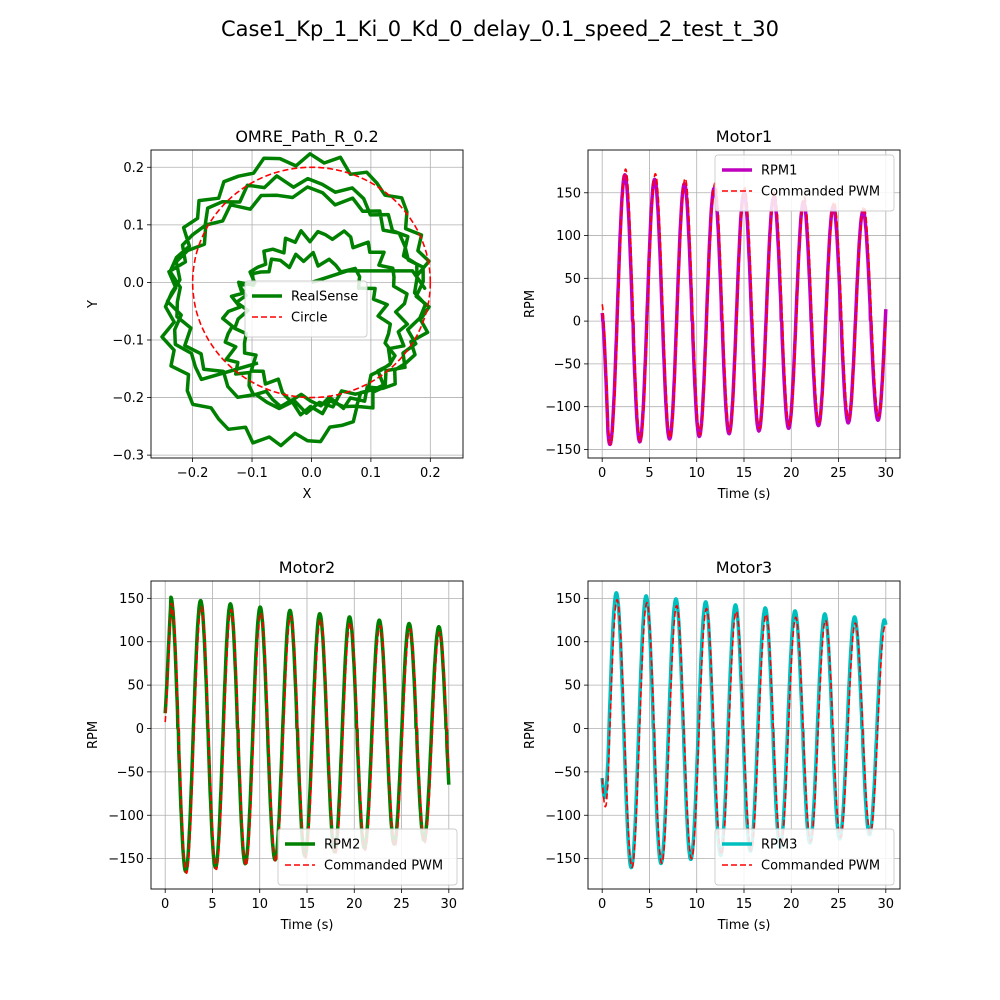 The width and height of the screenshot is (1000, 1000). Describe the element at coordinates (309, 318) in the screenshot. I see `path-legend-label: Circle` at that location.